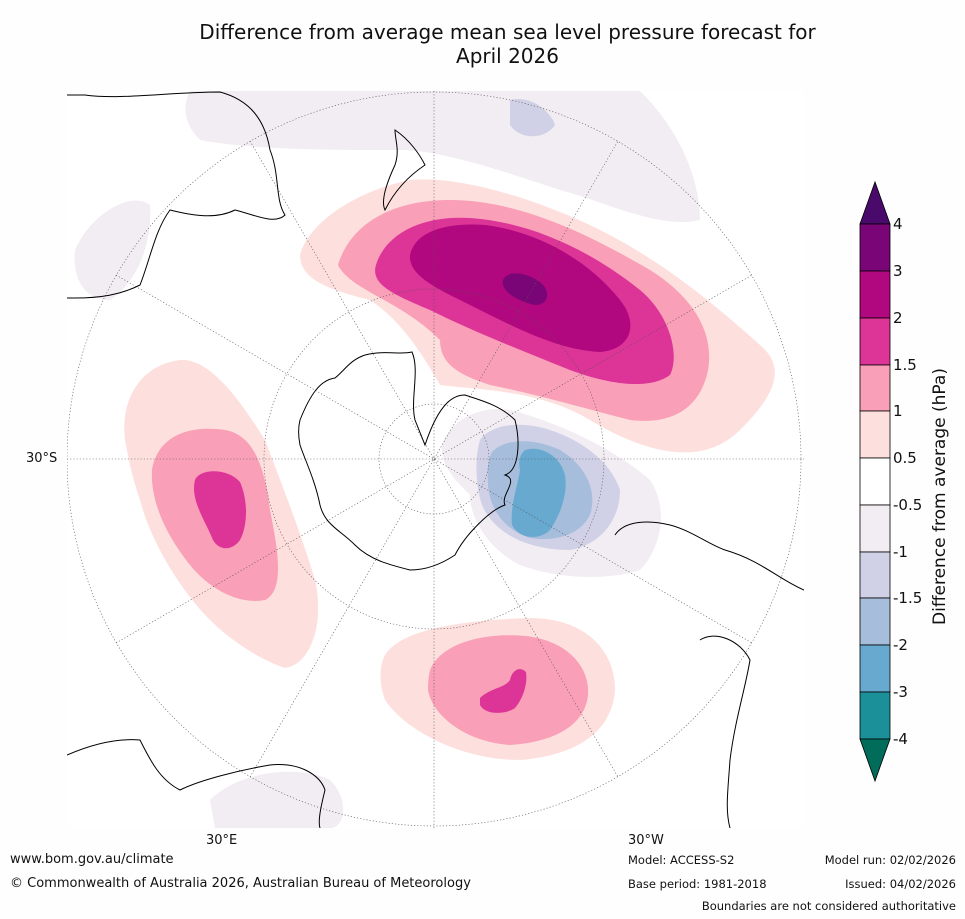 The width and height of the screenshot is (965, 919). I want to click on colorbar-segment-minus3-to-minus4, so click(875, 715).